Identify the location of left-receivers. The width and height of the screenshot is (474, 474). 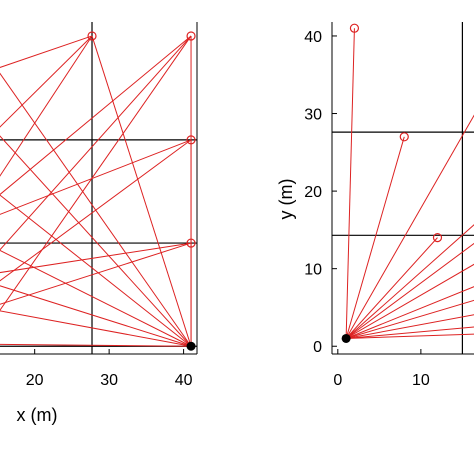
(141, 139).